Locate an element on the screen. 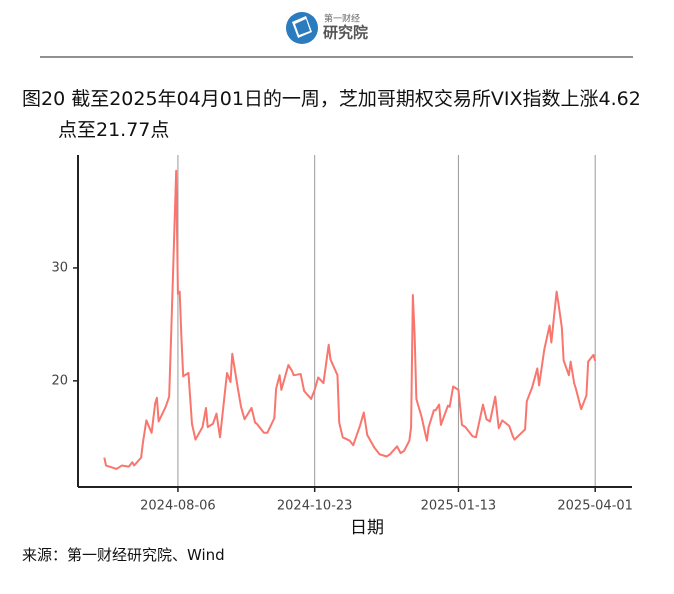 The image size is (674, 594). x-tick-label: 2024-08-06 is located at coordinates (178, 506).